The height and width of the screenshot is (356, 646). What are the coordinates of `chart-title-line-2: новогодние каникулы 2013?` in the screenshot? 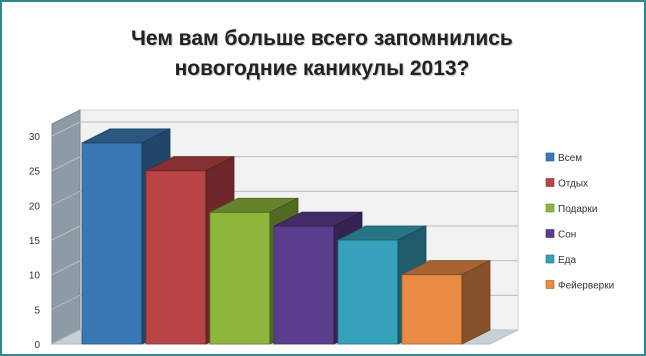 It's located at (322, 68).